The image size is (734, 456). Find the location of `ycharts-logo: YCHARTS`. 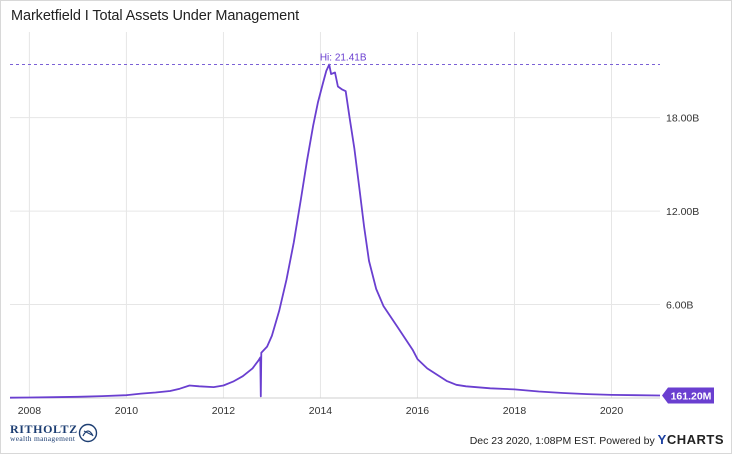

ycharts-logo: YCHARTS is located at coordinates (691, 439).